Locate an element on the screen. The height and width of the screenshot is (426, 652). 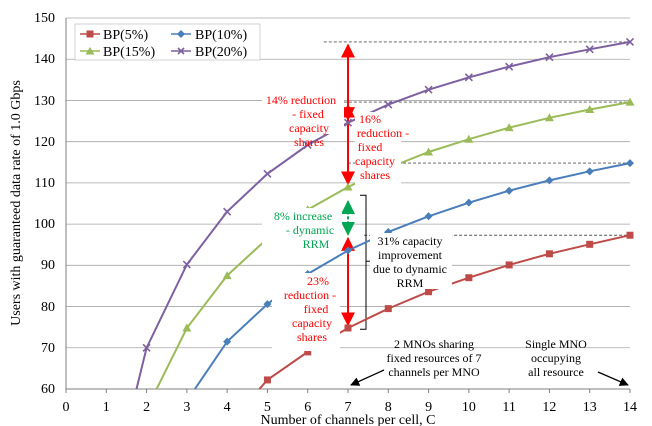
annotation-23pct-reduction: 23% reduction - fixed capacity shares is located at coordinates (306, 312).